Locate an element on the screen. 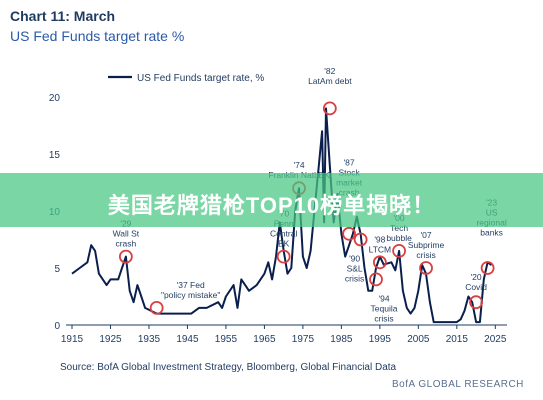  x-tick-label: 1935 is located at coordinates (149, 339).